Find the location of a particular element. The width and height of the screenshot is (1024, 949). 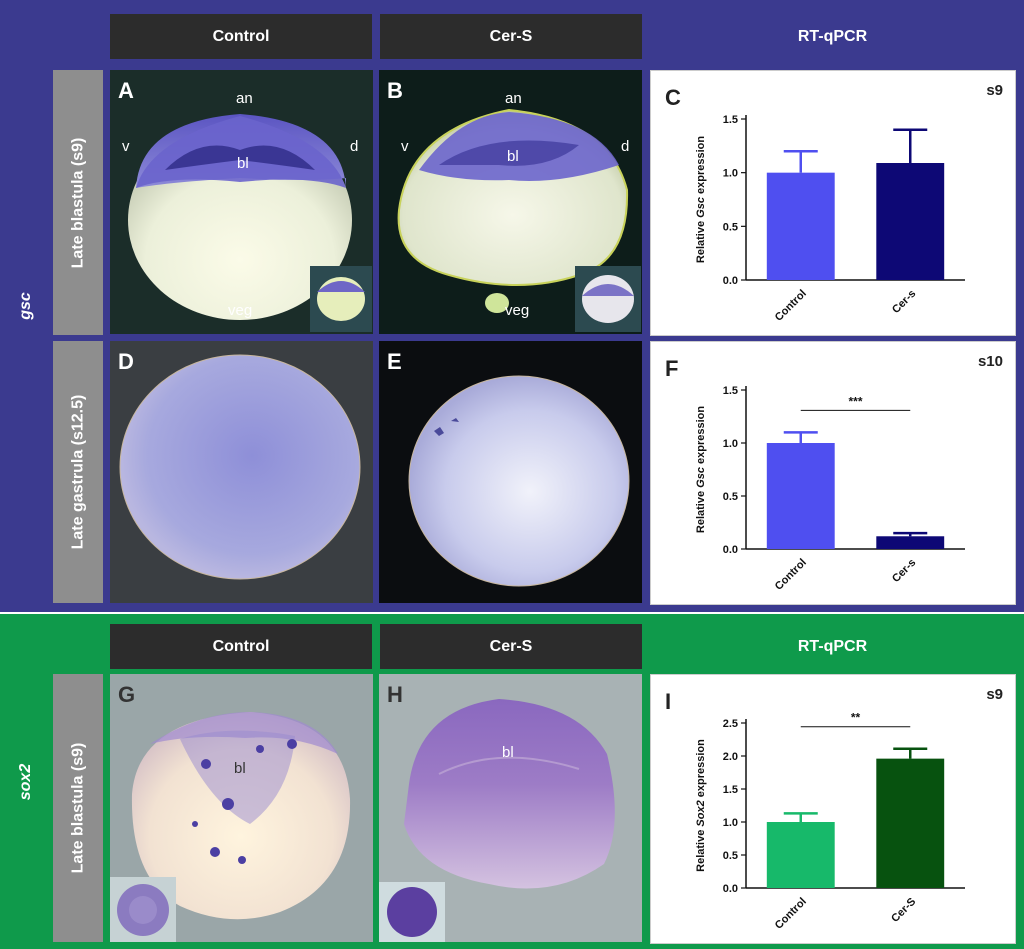

panel-d-embryo-photo: D is located at coordinates (241, 472).